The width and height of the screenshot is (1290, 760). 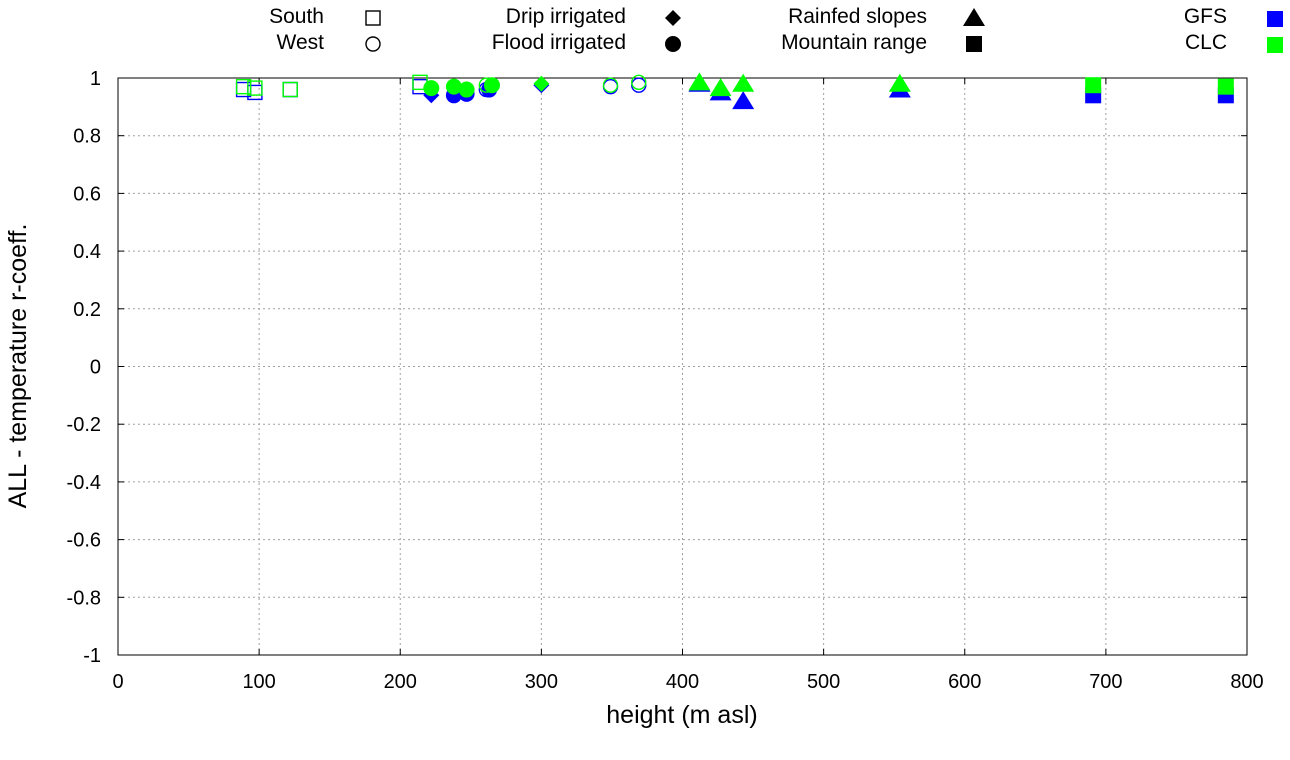 What do you see at coordinates (373, 44) in the screenshot?
I see `legend-west-marker` at bounding box center [373, 44].